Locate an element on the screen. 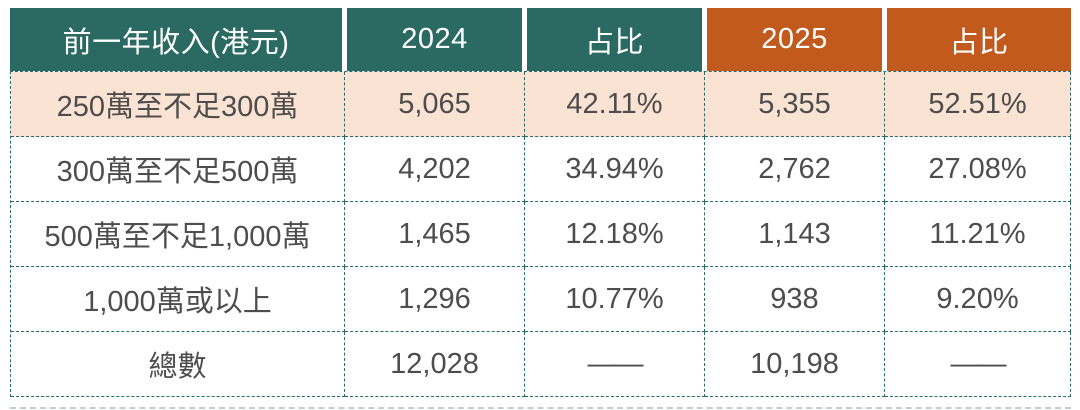 This screenshot has height=410, width=1080. cell-bracket: 總數 is located at coordinates (178, 364).